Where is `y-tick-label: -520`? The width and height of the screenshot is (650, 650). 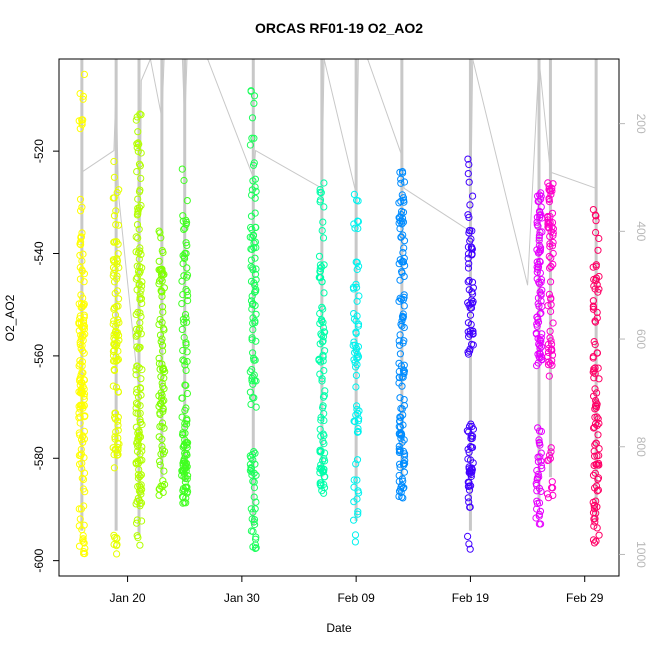 y-tick-label: -520 is located at coordinates (39, 151).